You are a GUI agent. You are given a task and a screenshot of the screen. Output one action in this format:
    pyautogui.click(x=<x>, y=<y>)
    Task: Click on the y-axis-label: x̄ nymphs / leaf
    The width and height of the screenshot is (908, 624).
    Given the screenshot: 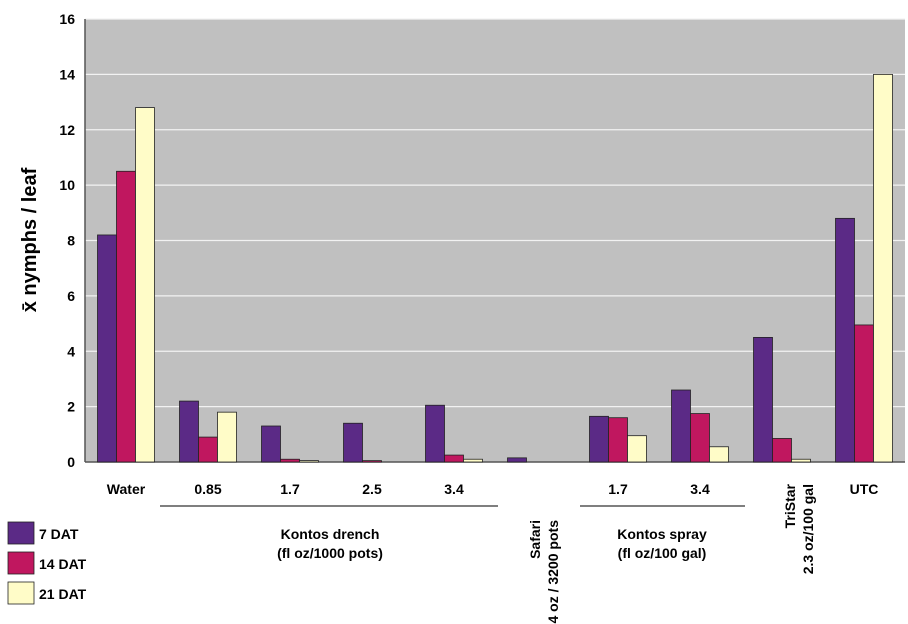 What is the action you would take?
    pyautogui.click(x=30, y=239)
    